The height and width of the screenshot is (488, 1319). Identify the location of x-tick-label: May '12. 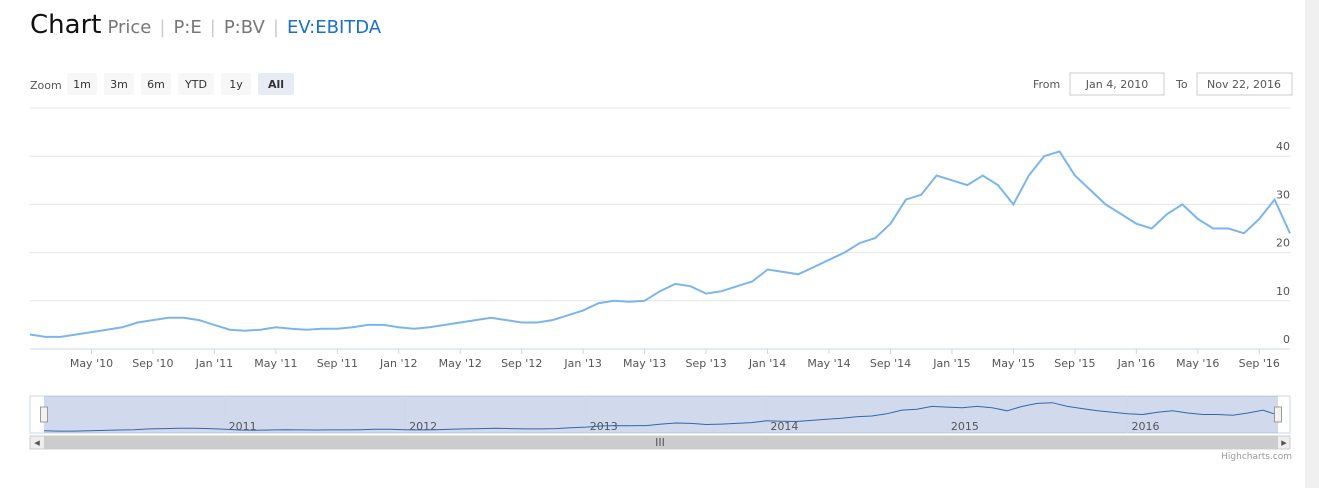
(460, 363).